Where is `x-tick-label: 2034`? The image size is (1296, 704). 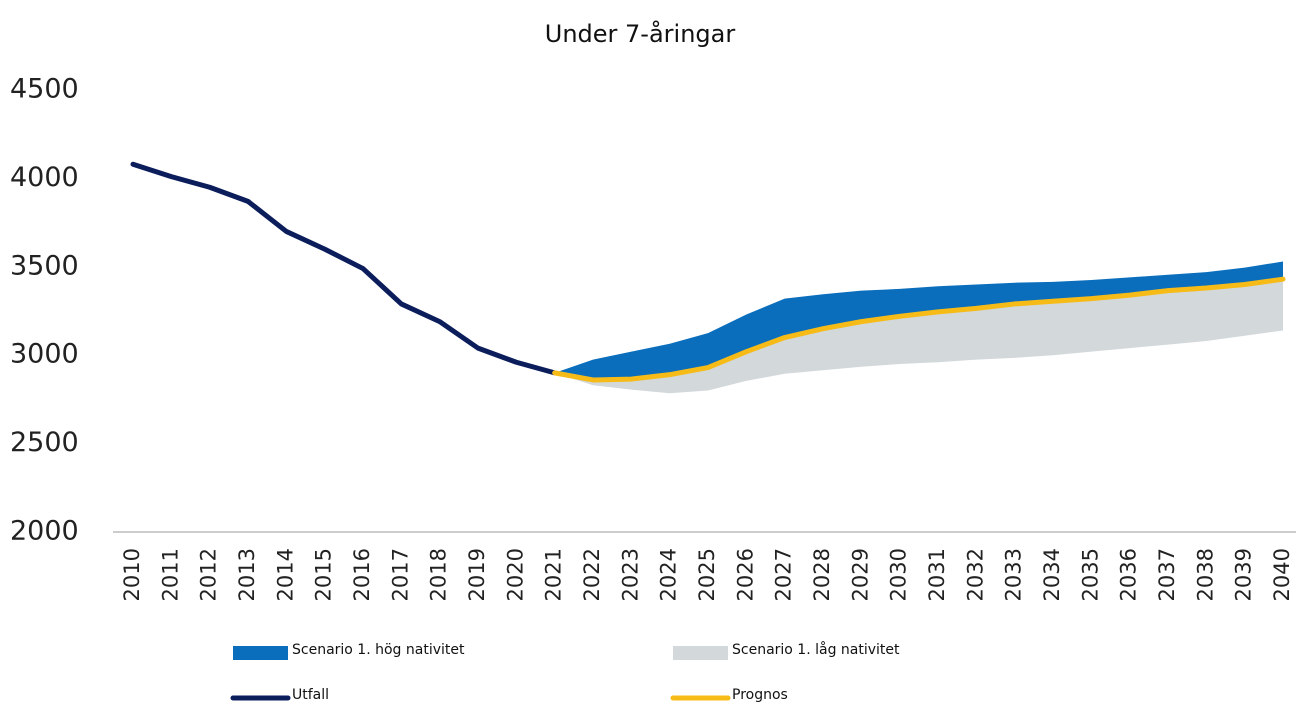
x-tick-label: 2034 is located at coordinates (1052, 574).